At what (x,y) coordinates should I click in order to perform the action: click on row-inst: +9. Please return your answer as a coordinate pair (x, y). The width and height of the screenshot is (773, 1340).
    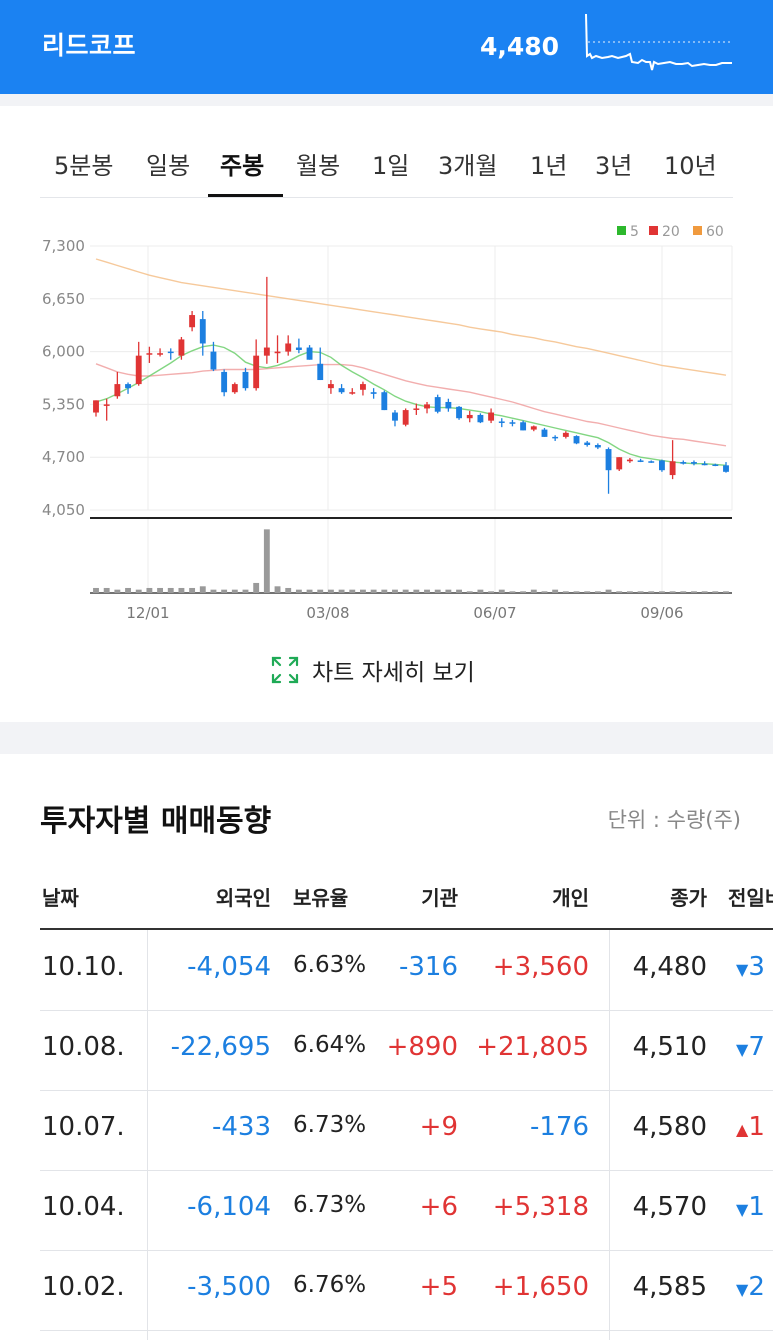
    Looking at the image, I should click on (438, 1127).